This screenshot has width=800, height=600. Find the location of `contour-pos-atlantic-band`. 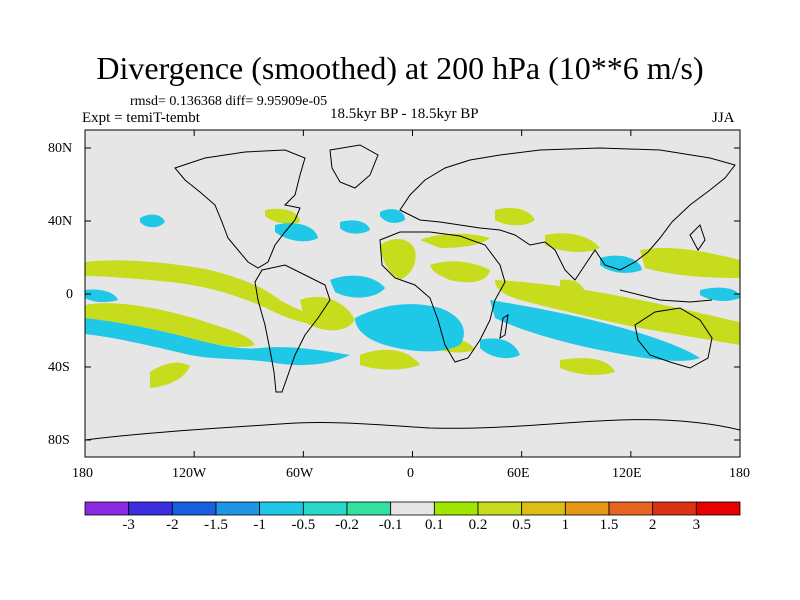

contour-pos-atlantic-band is located at coordinates (217, 293).